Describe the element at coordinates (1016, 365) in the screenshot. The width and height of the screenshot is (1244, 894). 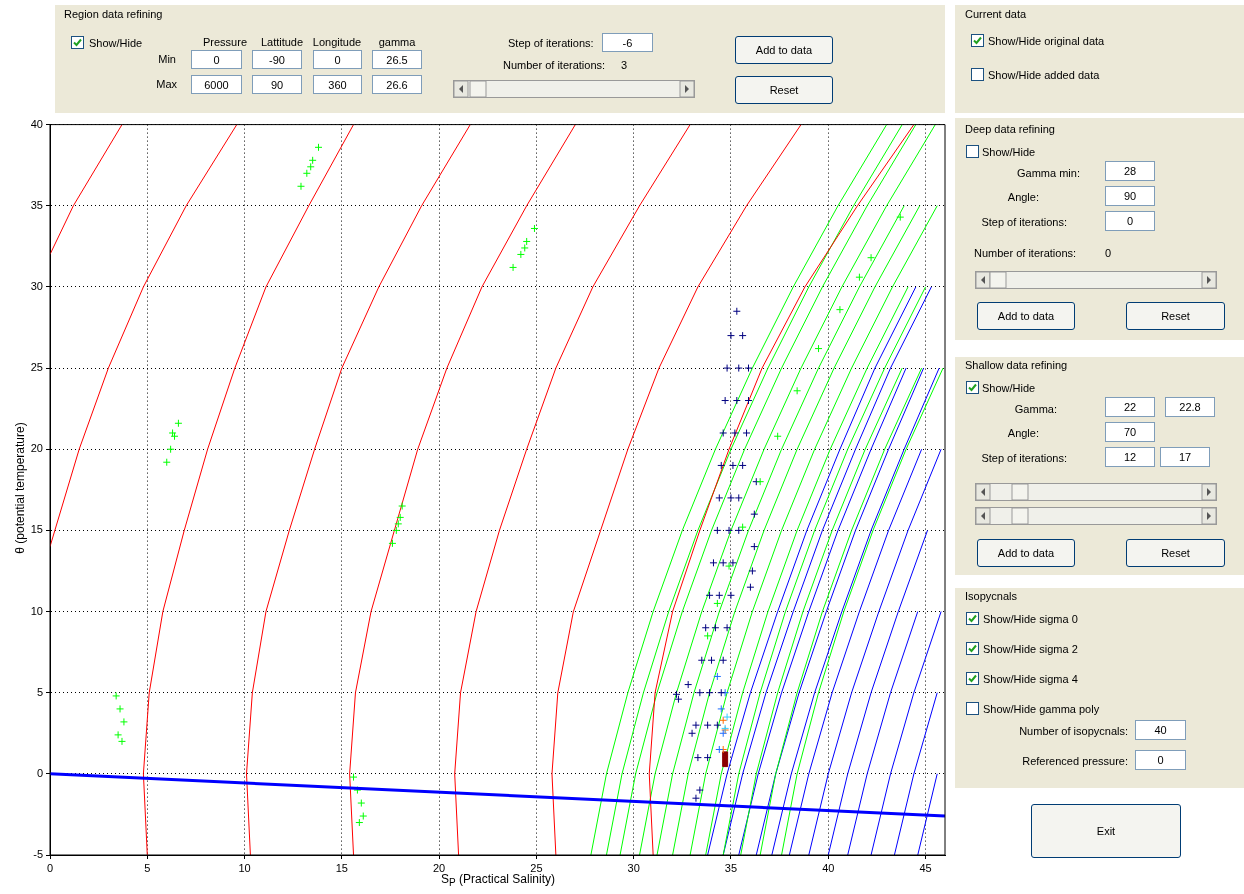
I see `text: Shallow data refining` at that location.